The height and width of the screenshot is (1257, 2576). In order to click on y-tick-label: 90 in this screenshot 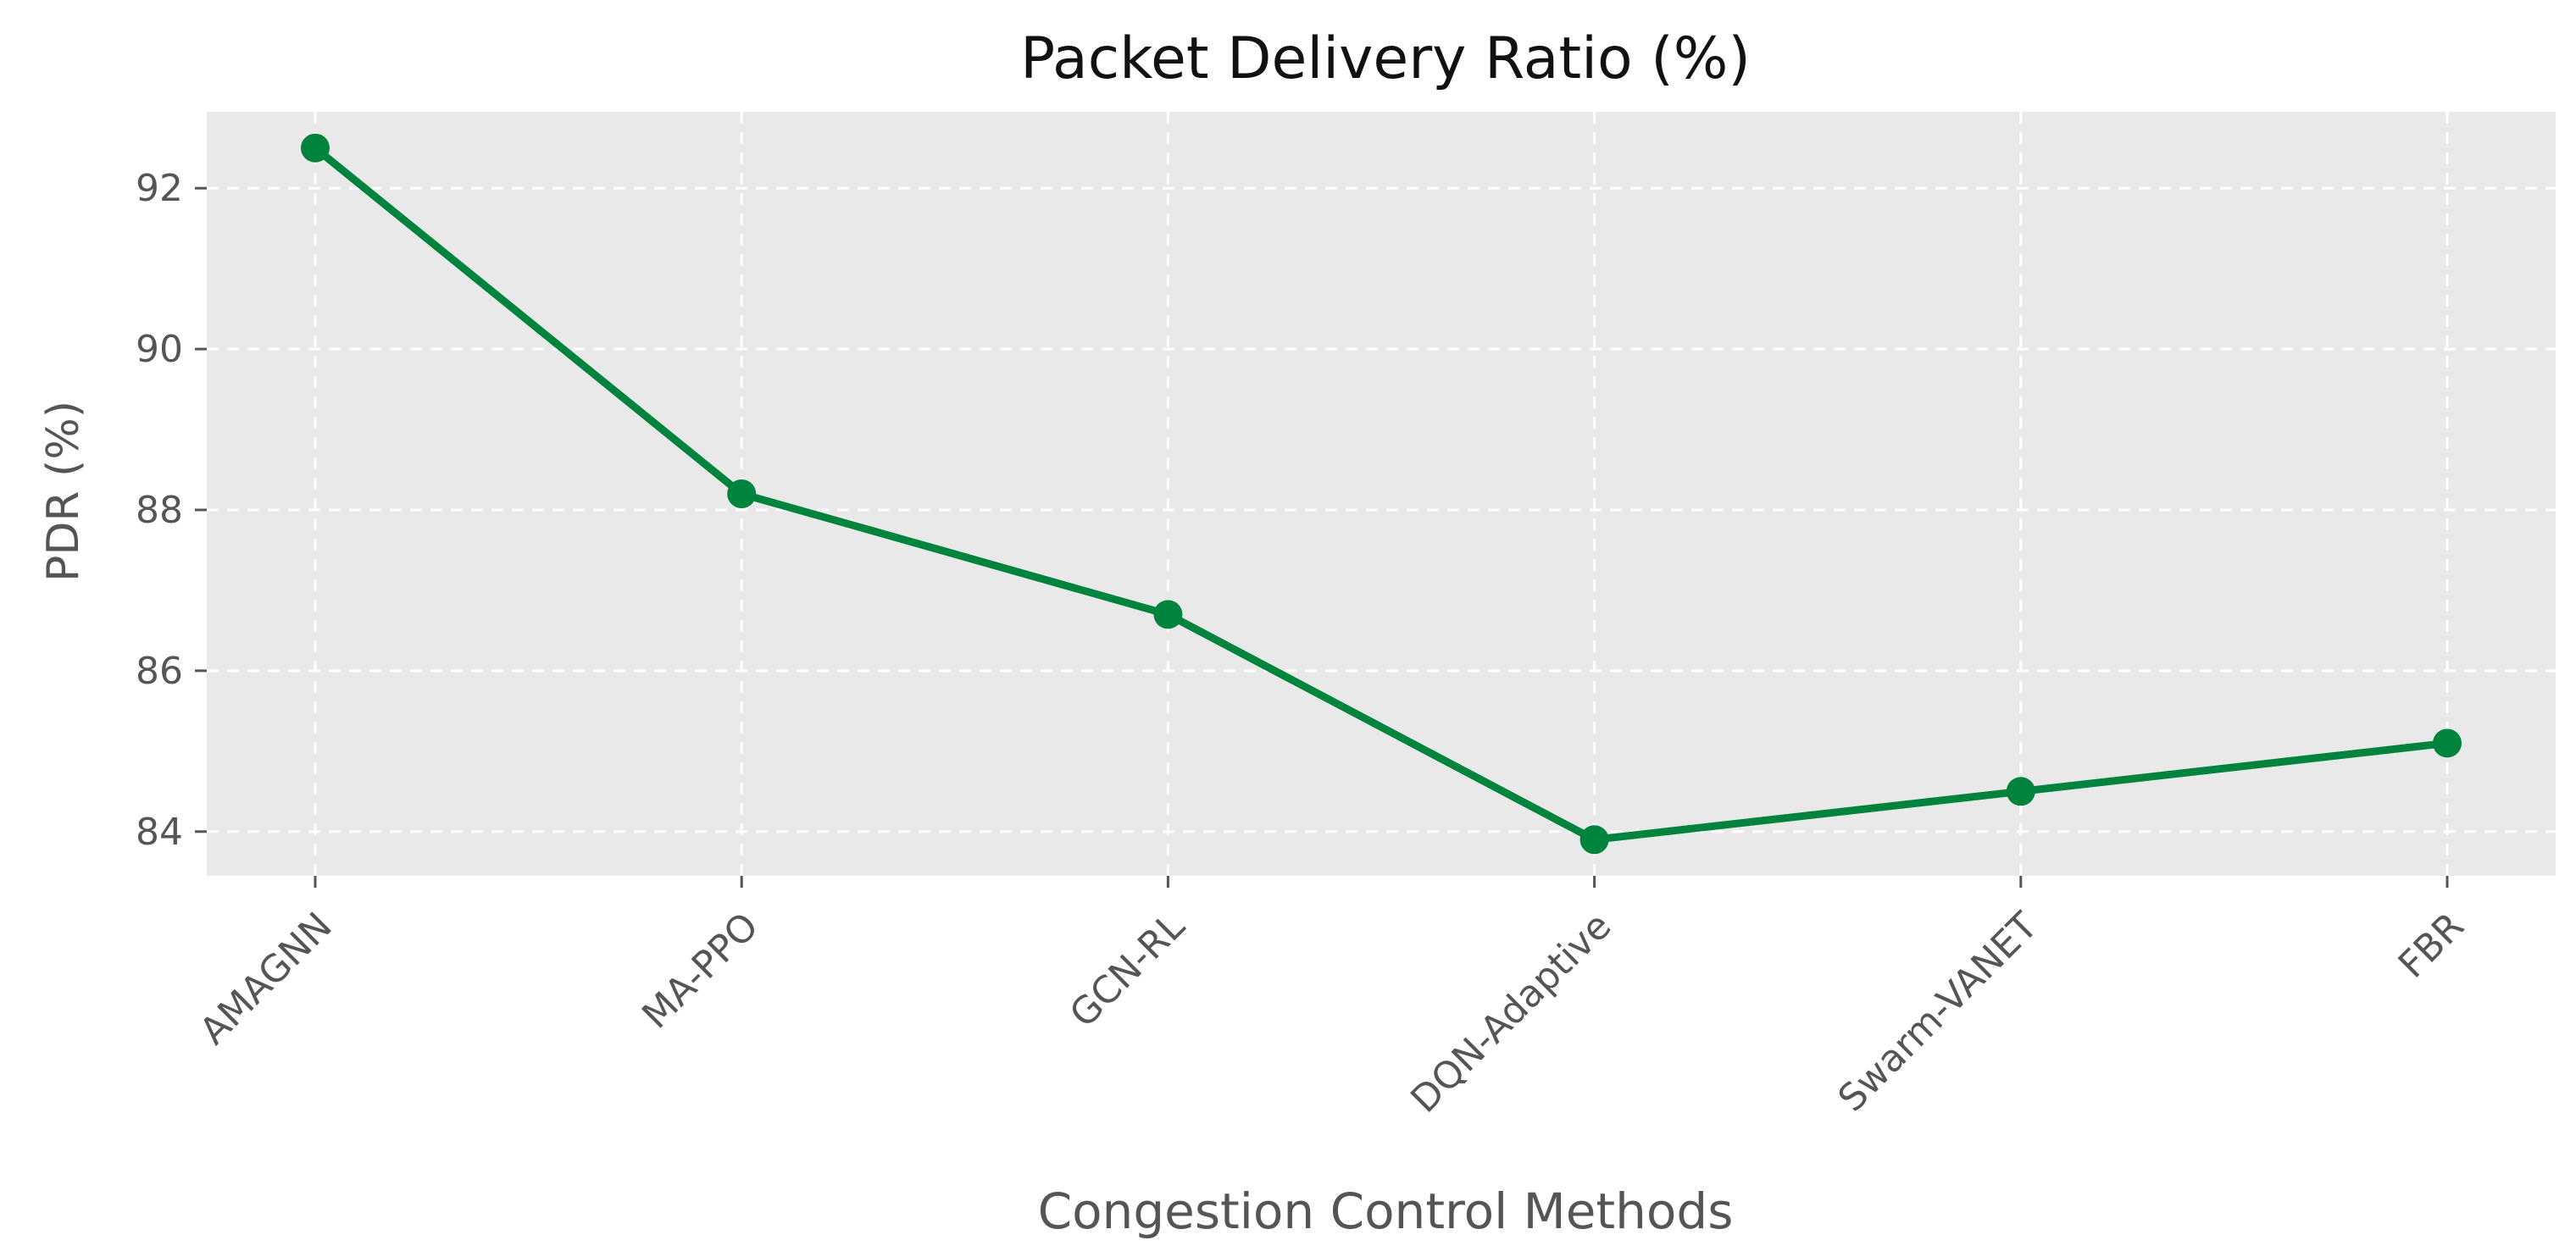, I will do `click(159, 350)`.